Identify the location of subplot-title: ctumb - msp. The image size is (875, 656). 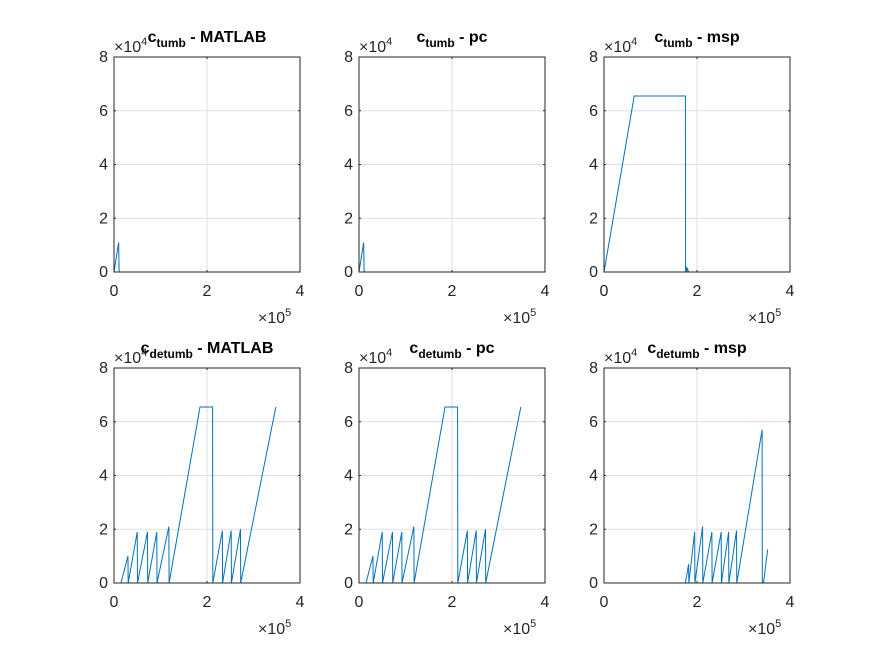
(697, 39).